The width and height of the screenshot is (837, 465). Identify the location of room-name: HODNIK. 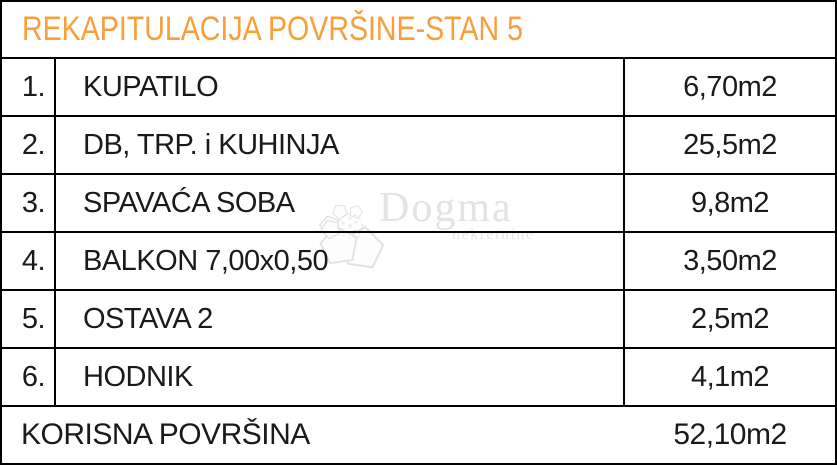
(340, 377).